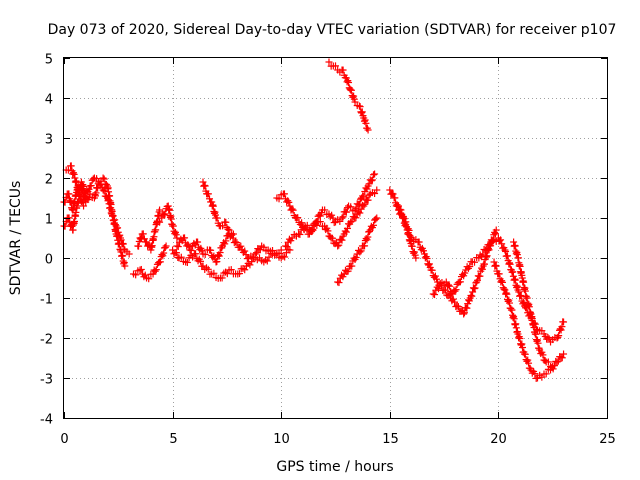 The image size is (640, 480). I want to click on y-tick-label: 5, so click(49, 60).